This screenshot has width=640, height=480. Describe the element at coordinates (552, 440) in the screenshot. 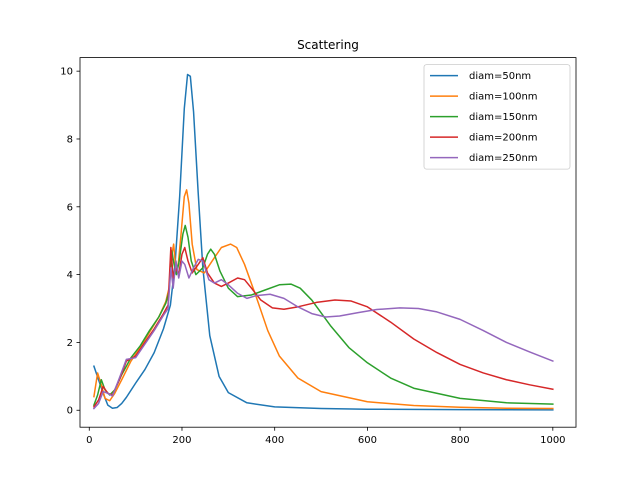

I see `x-tick-label-6: 1000` at that location.